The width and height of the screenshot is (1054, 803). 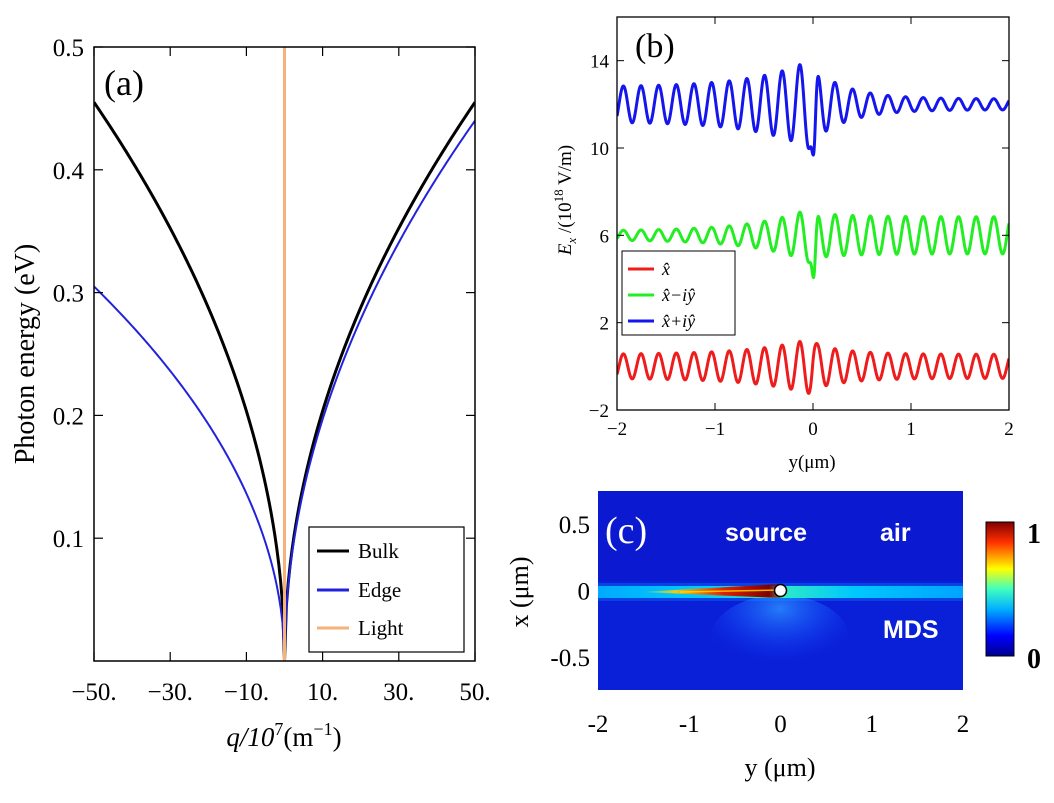 I want to click on c-xtick-label: -2, so click(x=598, y=724).